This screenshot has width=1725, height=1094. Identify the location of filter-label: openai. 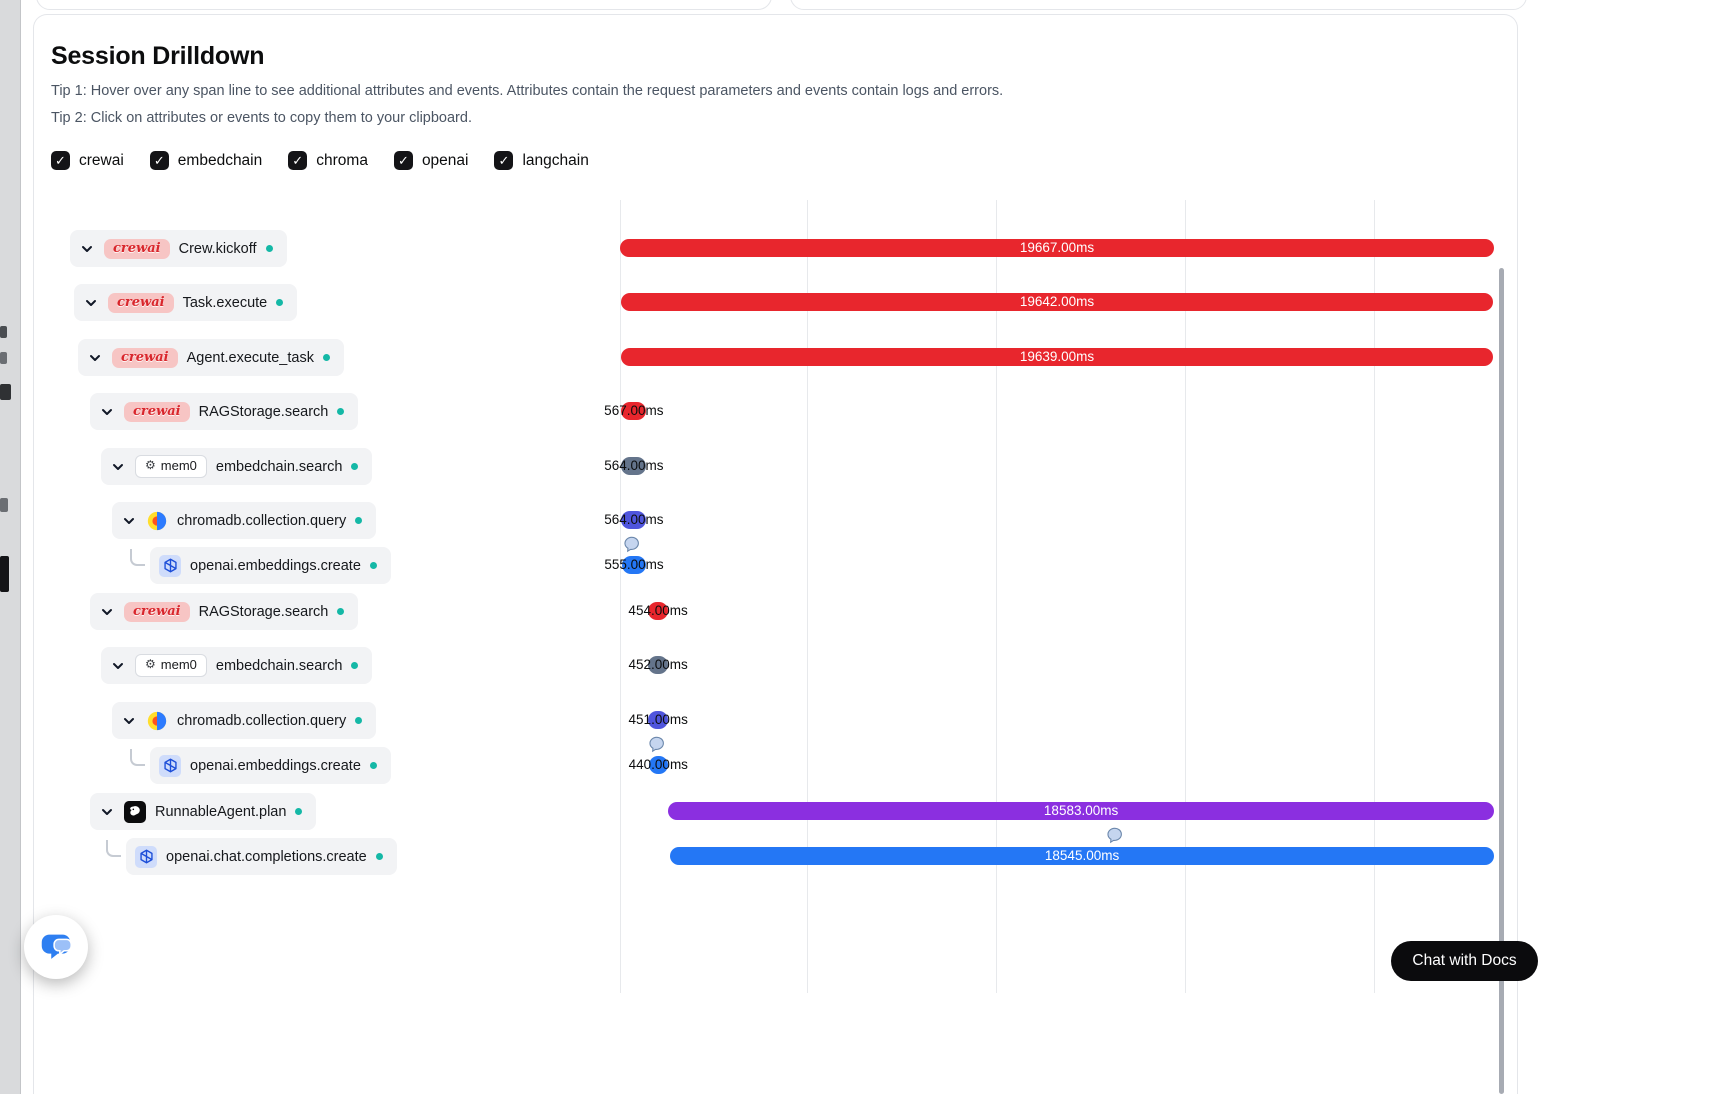
(445, 160).